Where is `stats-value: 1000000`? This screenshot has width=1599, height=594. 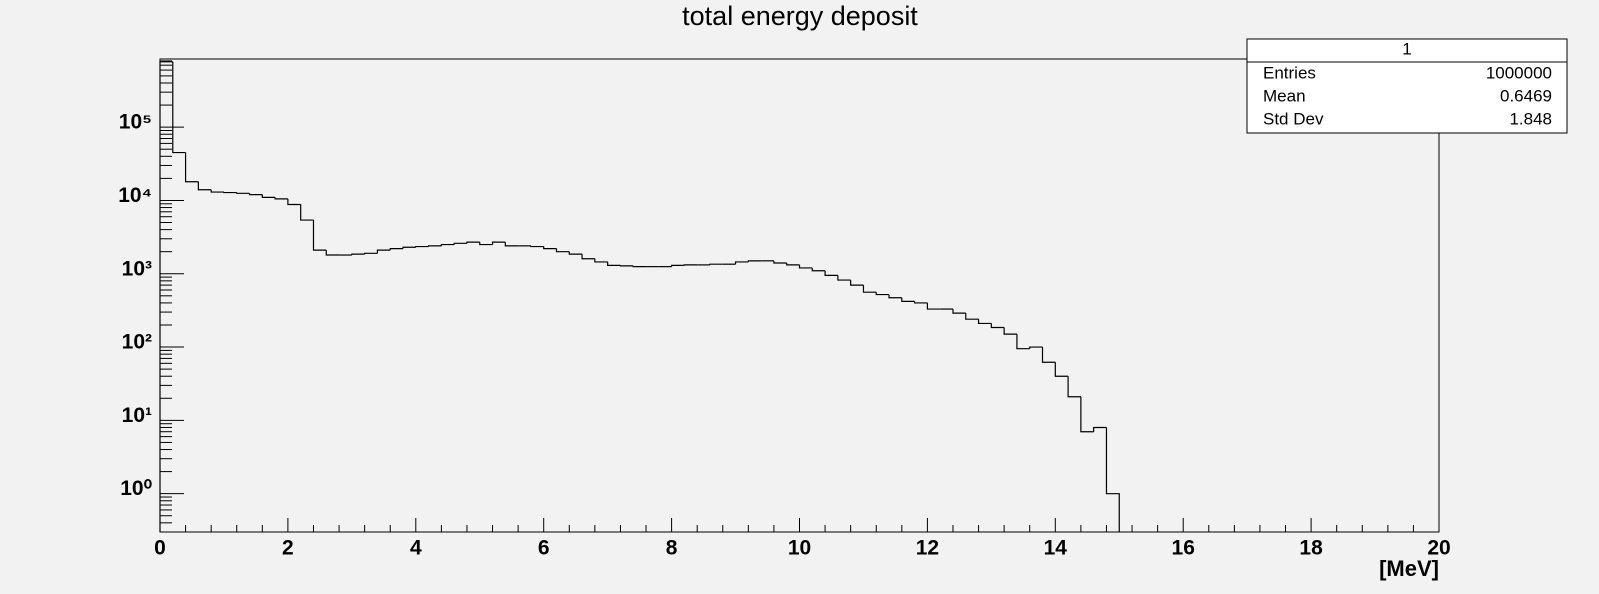 stats-value: 1000000 is located at coordinates (1519, 72).